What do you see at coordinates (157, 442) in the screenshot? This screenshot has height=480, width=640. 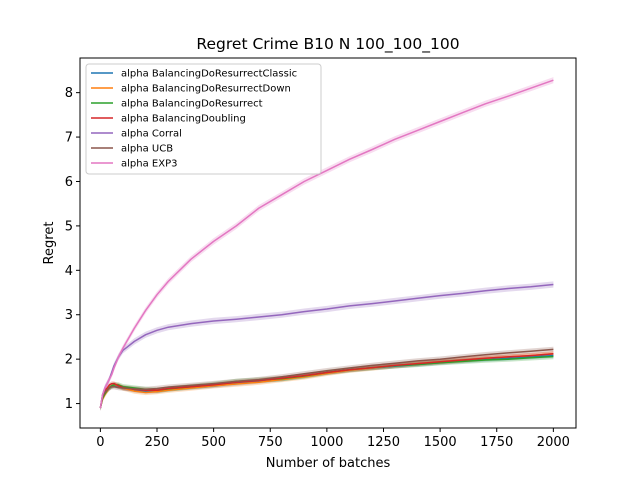 I see `x-tick-label-1: 250` at bounding box center [157, 442].